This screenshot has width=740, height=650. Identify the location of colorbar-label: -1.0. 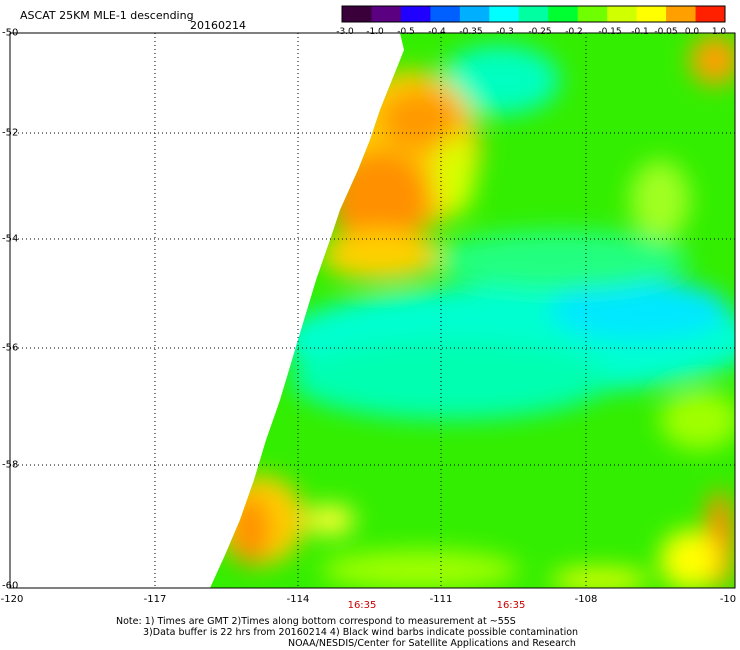
(375, 32).